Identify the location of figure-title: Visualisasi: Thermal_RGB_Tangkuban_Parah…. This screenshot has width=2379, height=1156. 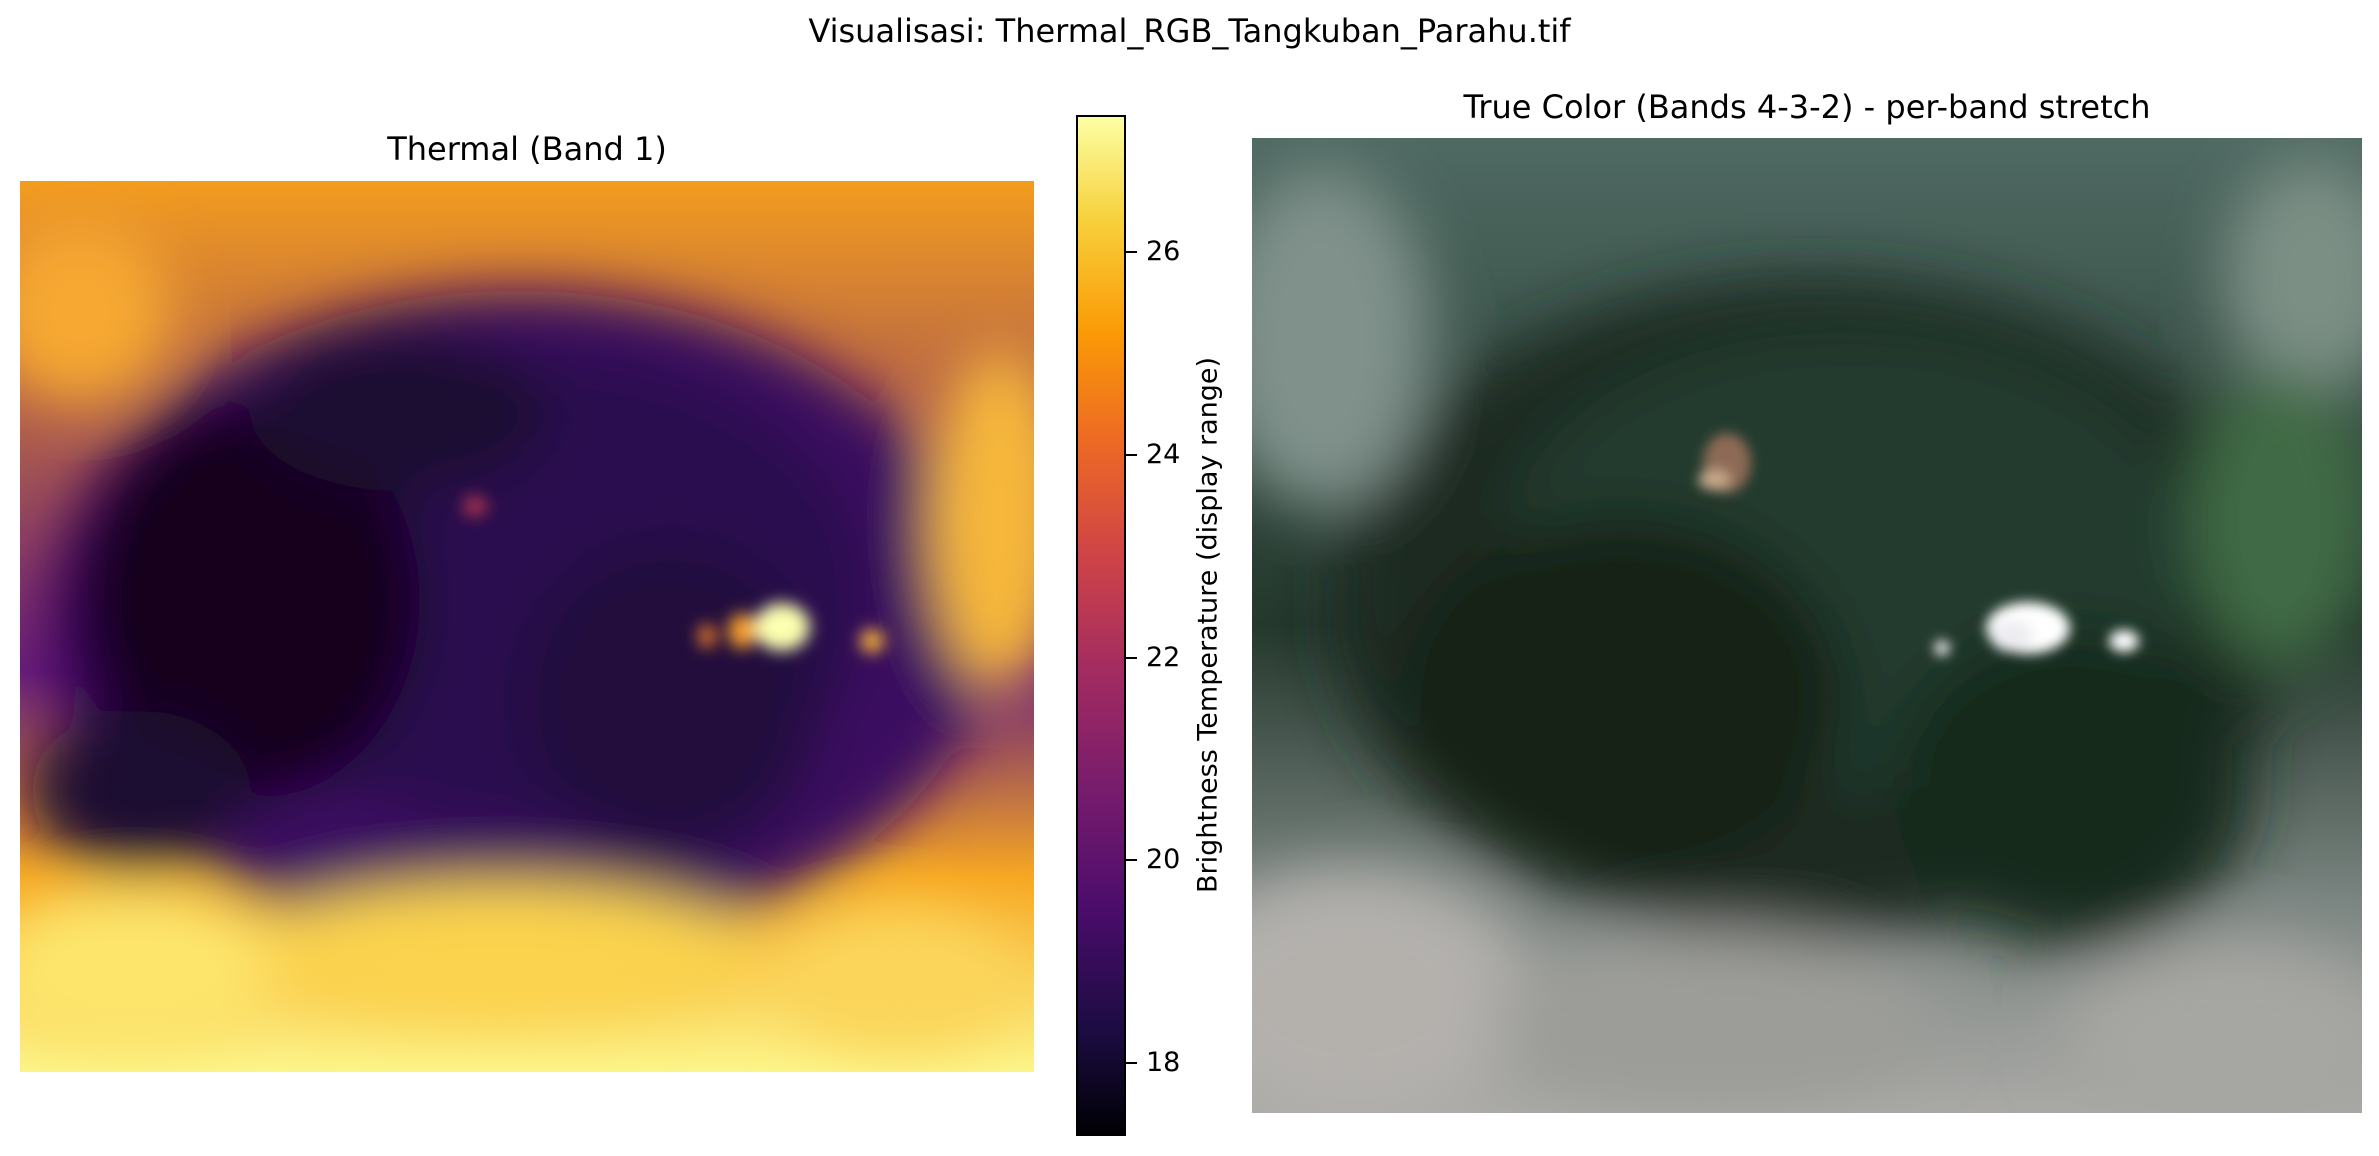
(1189, 31).